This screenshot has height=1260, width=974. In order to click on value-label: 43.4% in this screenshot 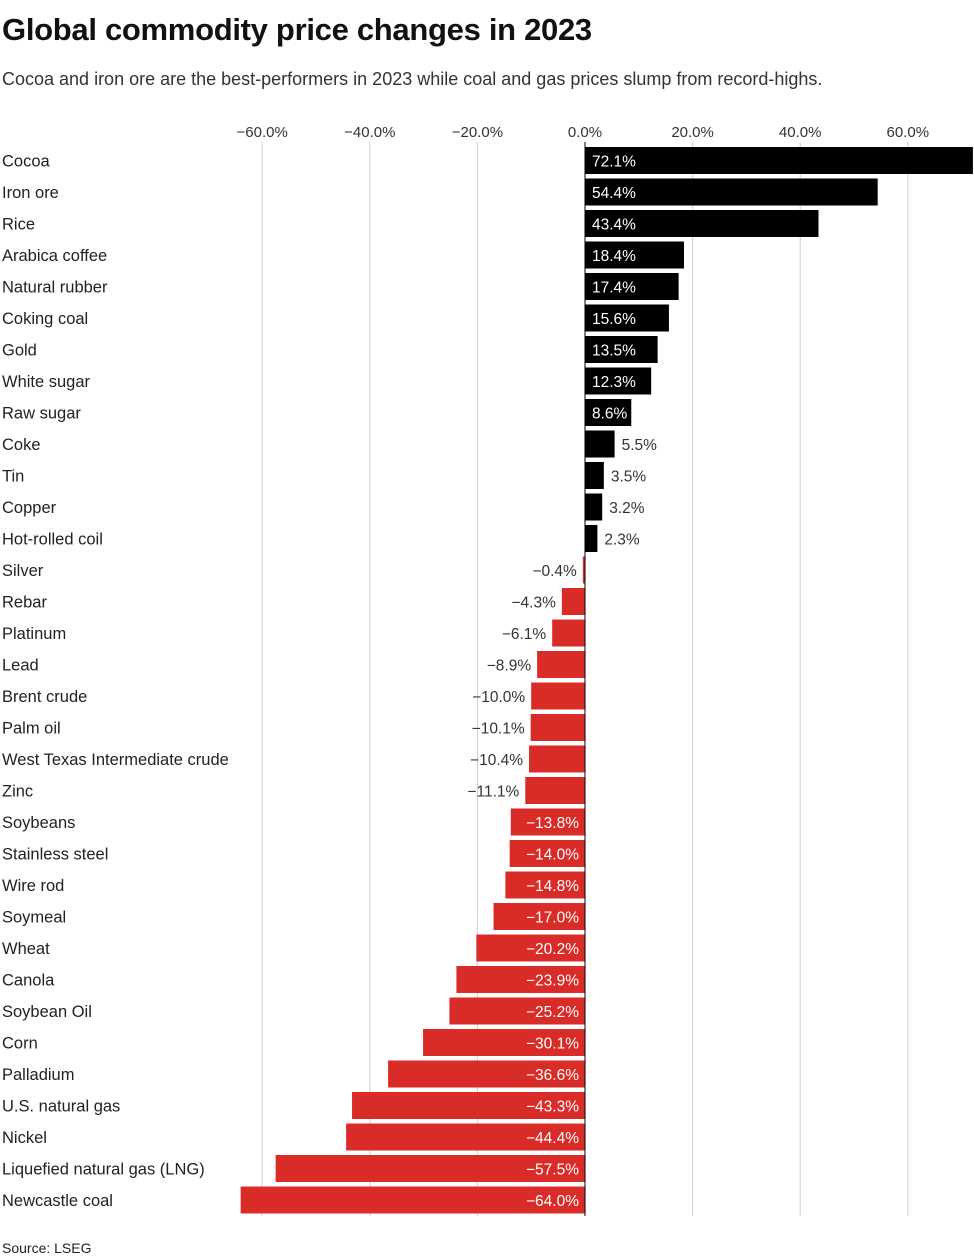, I will do `click(614, 225)`.